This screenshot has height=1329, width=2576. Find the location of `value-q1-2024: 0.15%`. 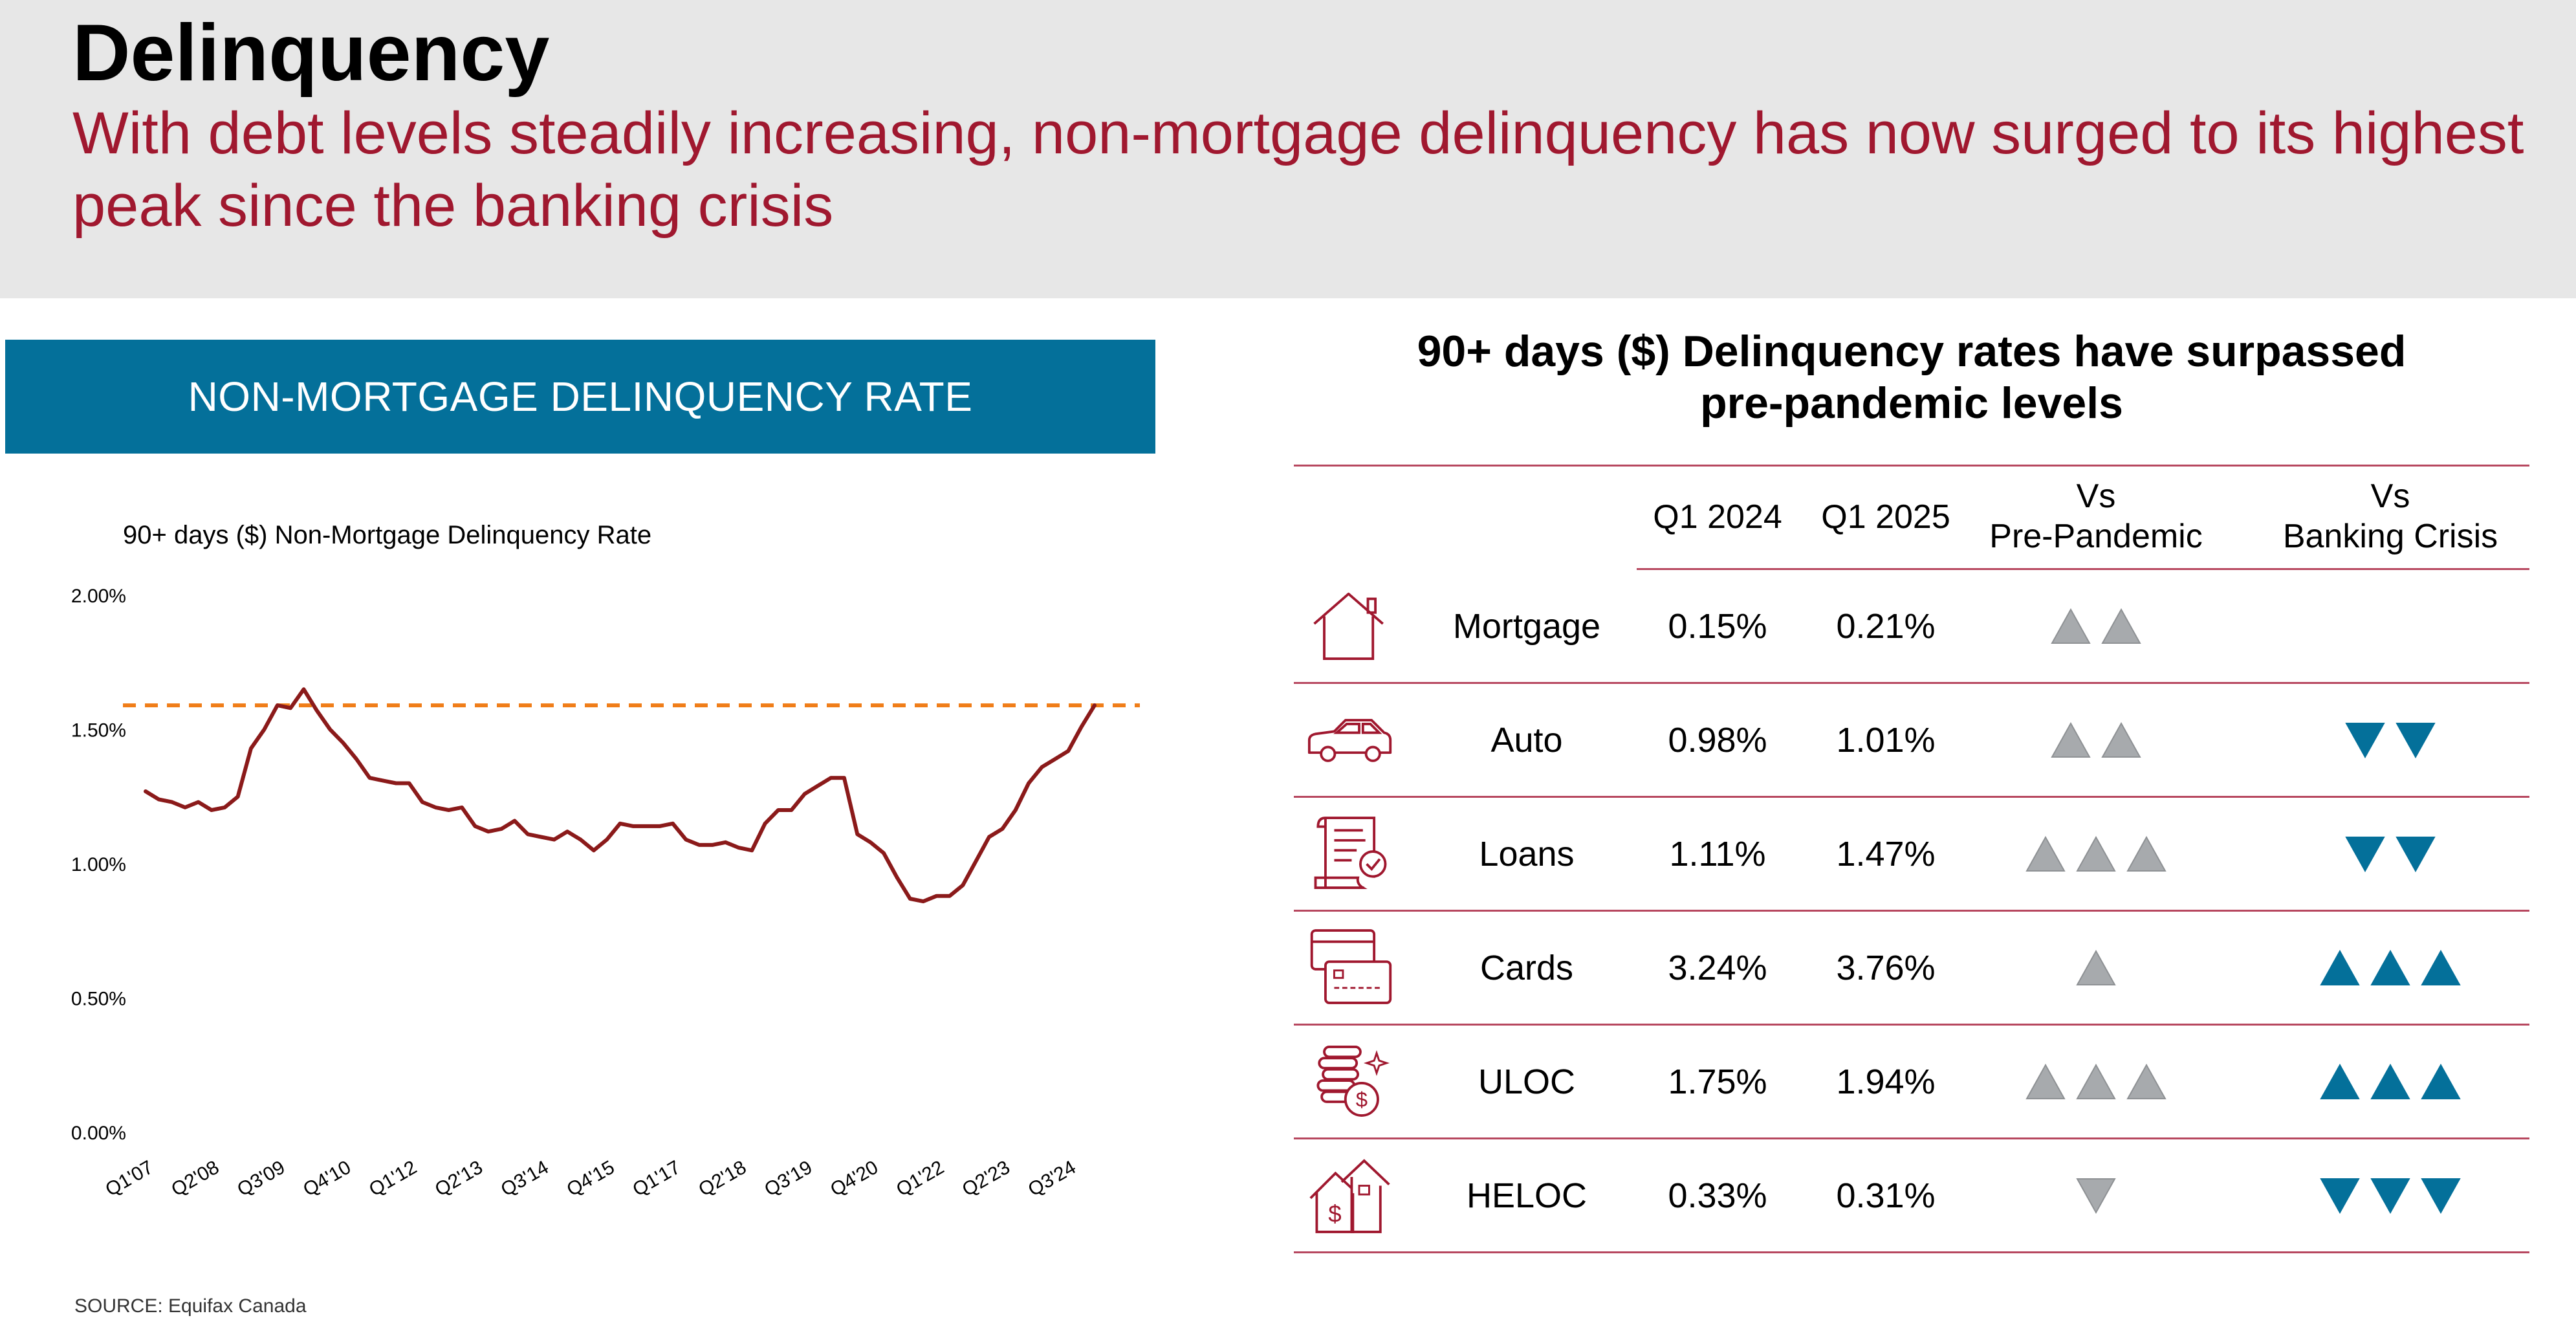

value-q1-2024: 0.15% is located at coordinates (1717, 626).